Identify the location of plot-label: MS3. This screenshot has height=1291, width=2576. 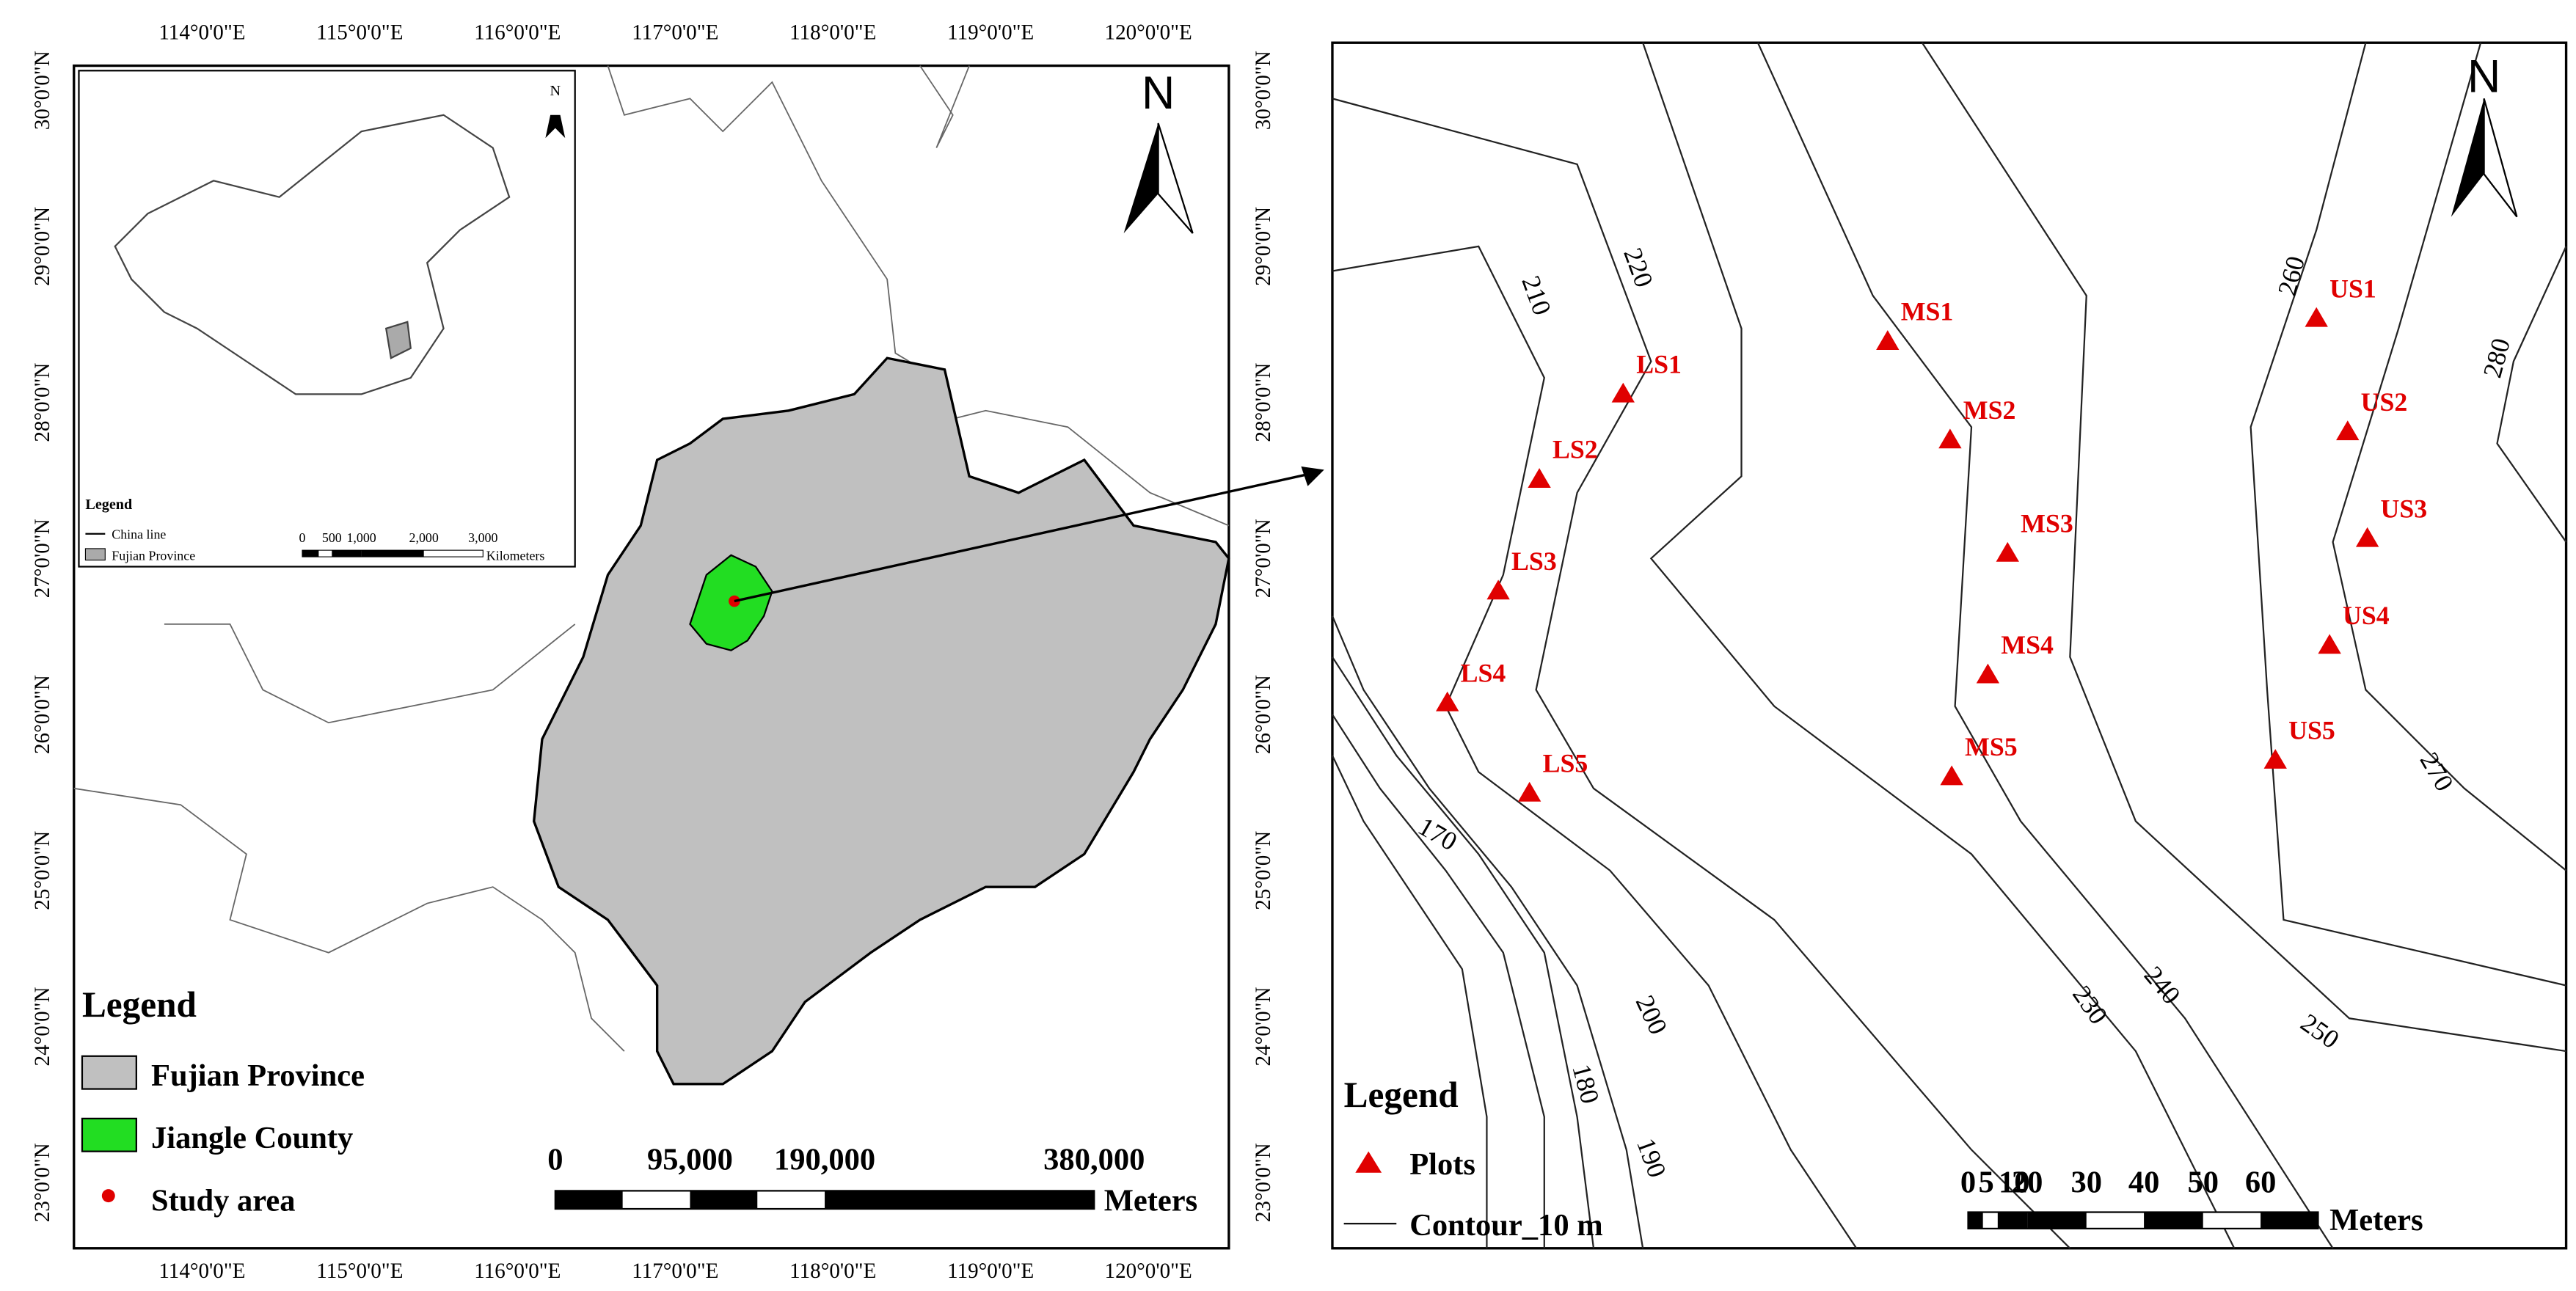
(2047, 523).